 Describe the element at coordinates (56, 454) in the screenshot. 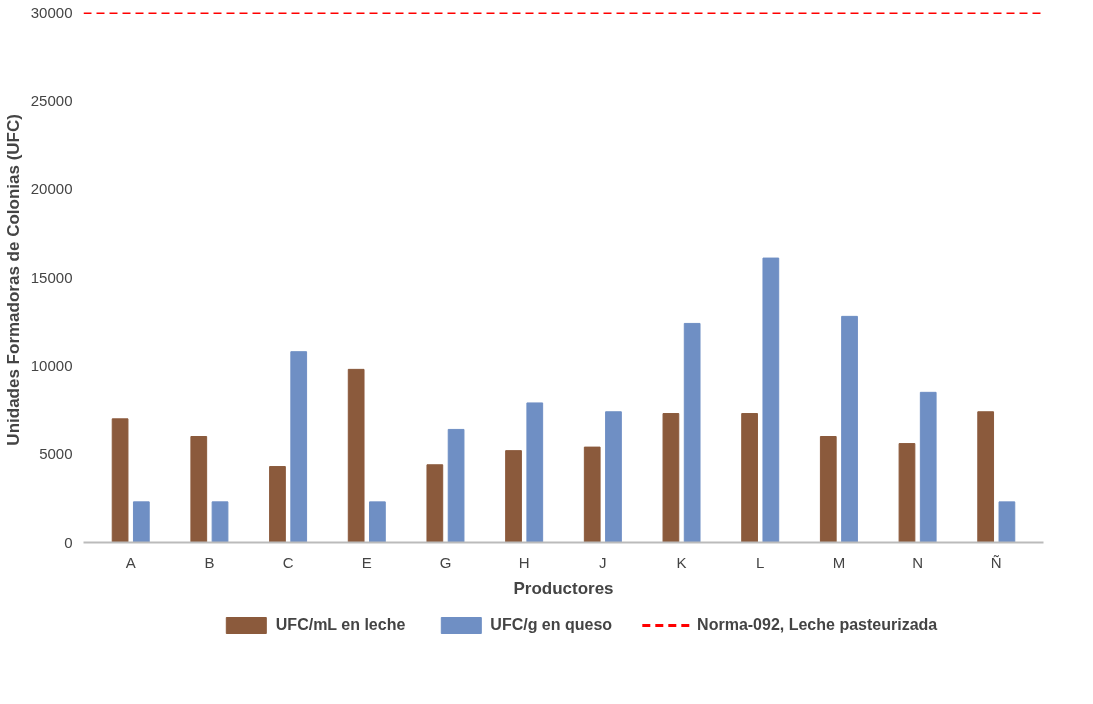

I see `y-tick-label: 5000` at that location.